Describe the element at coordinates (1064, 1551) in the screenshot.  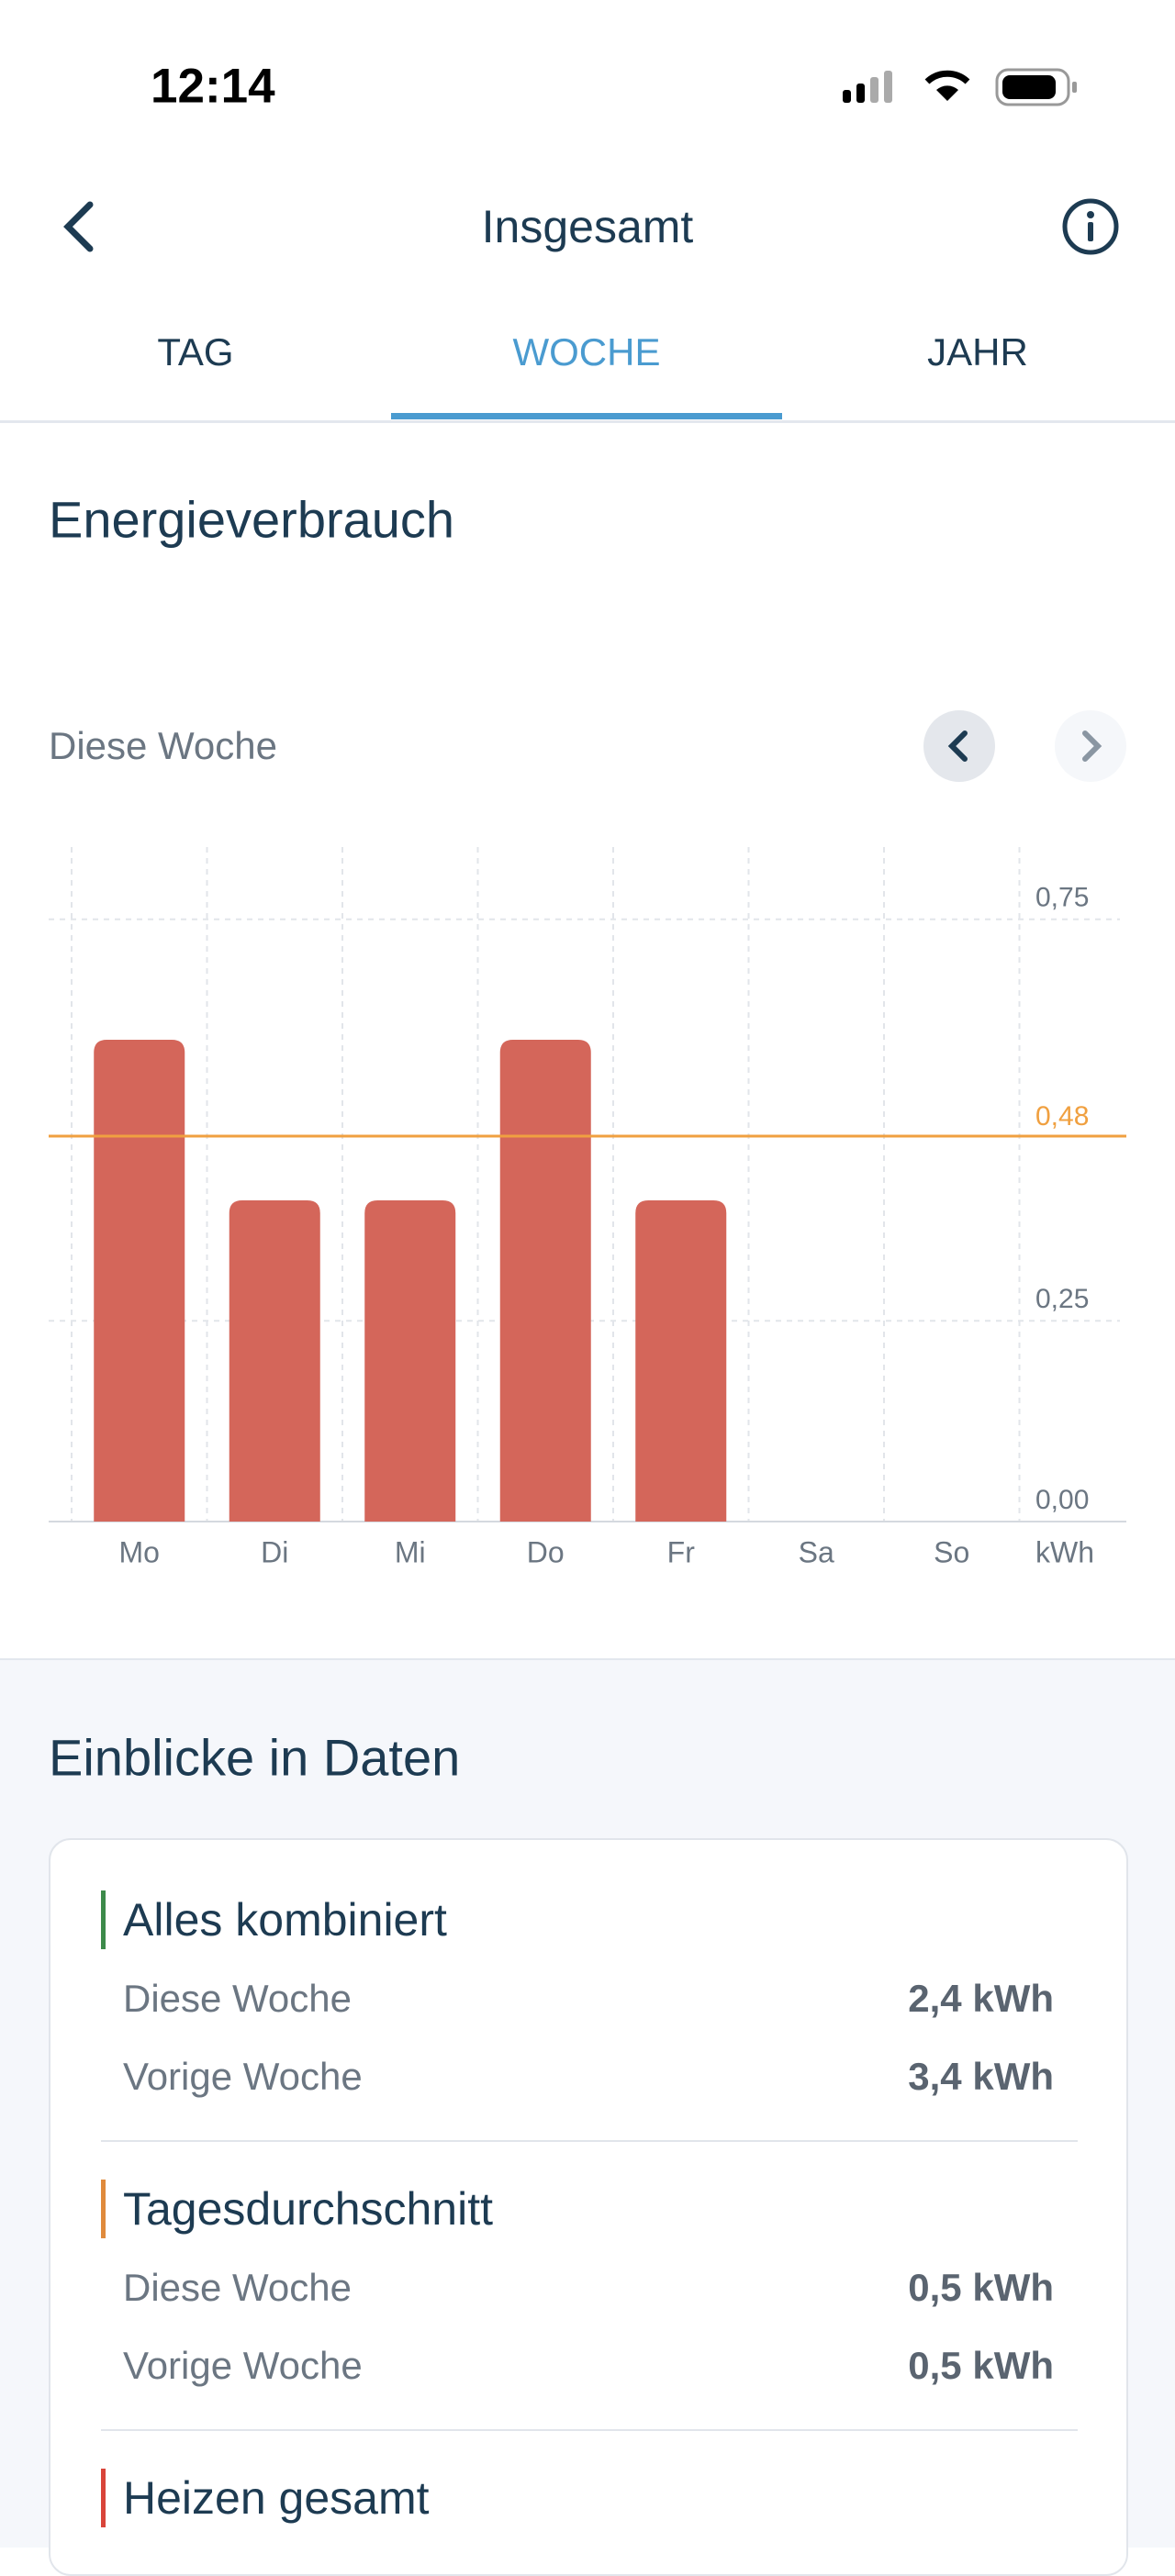
I see `unit-label: kWh` at that location.